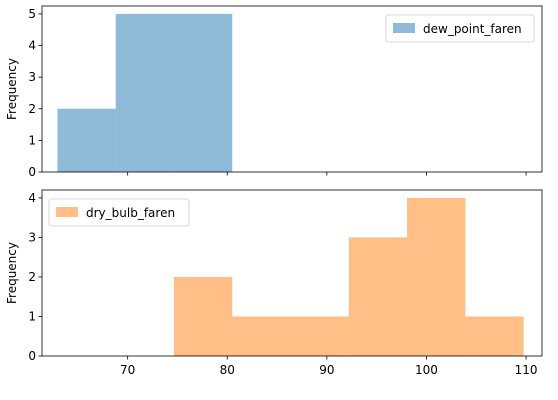 This screenshot has width=558, height=400. Describe the element at coordinates (526, 370) in the screenshot. I see `x-tick-label: 110` at that location.